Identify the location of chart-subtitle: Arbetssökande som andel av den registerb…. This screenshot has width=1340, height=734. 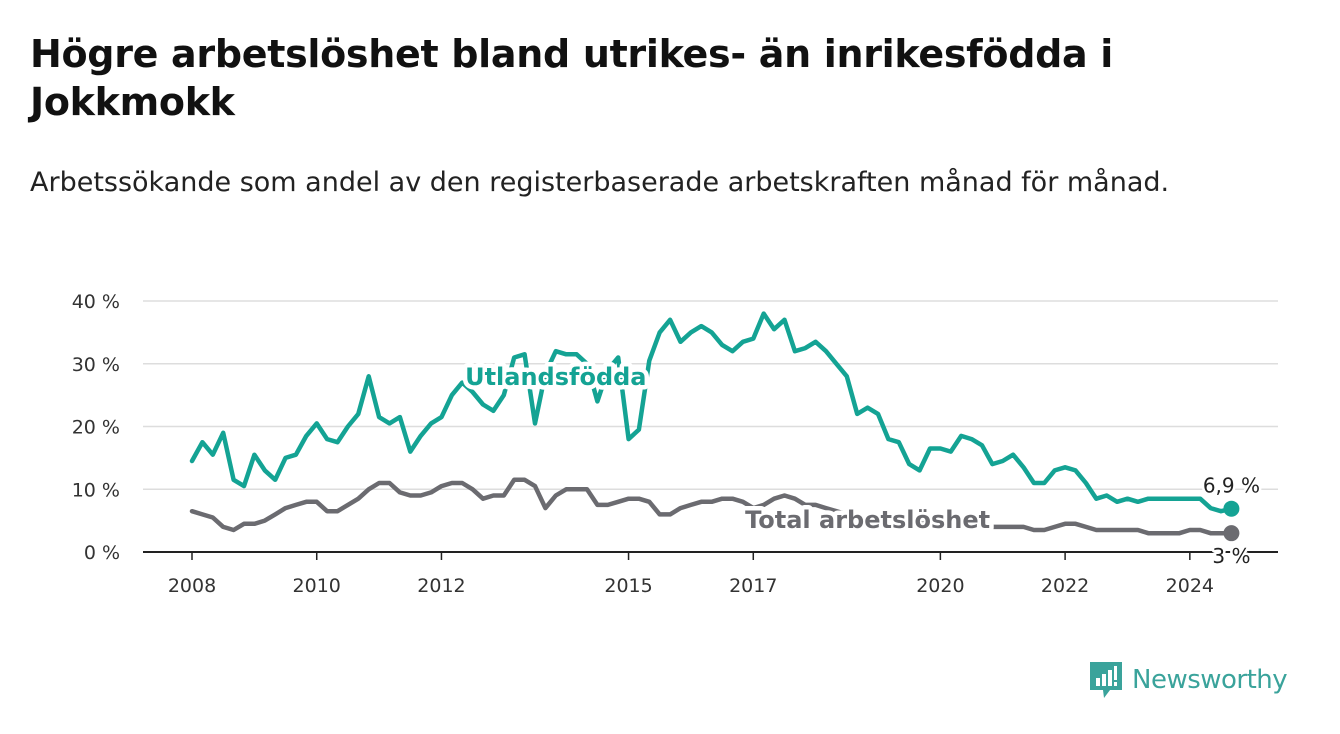
(600, 182).